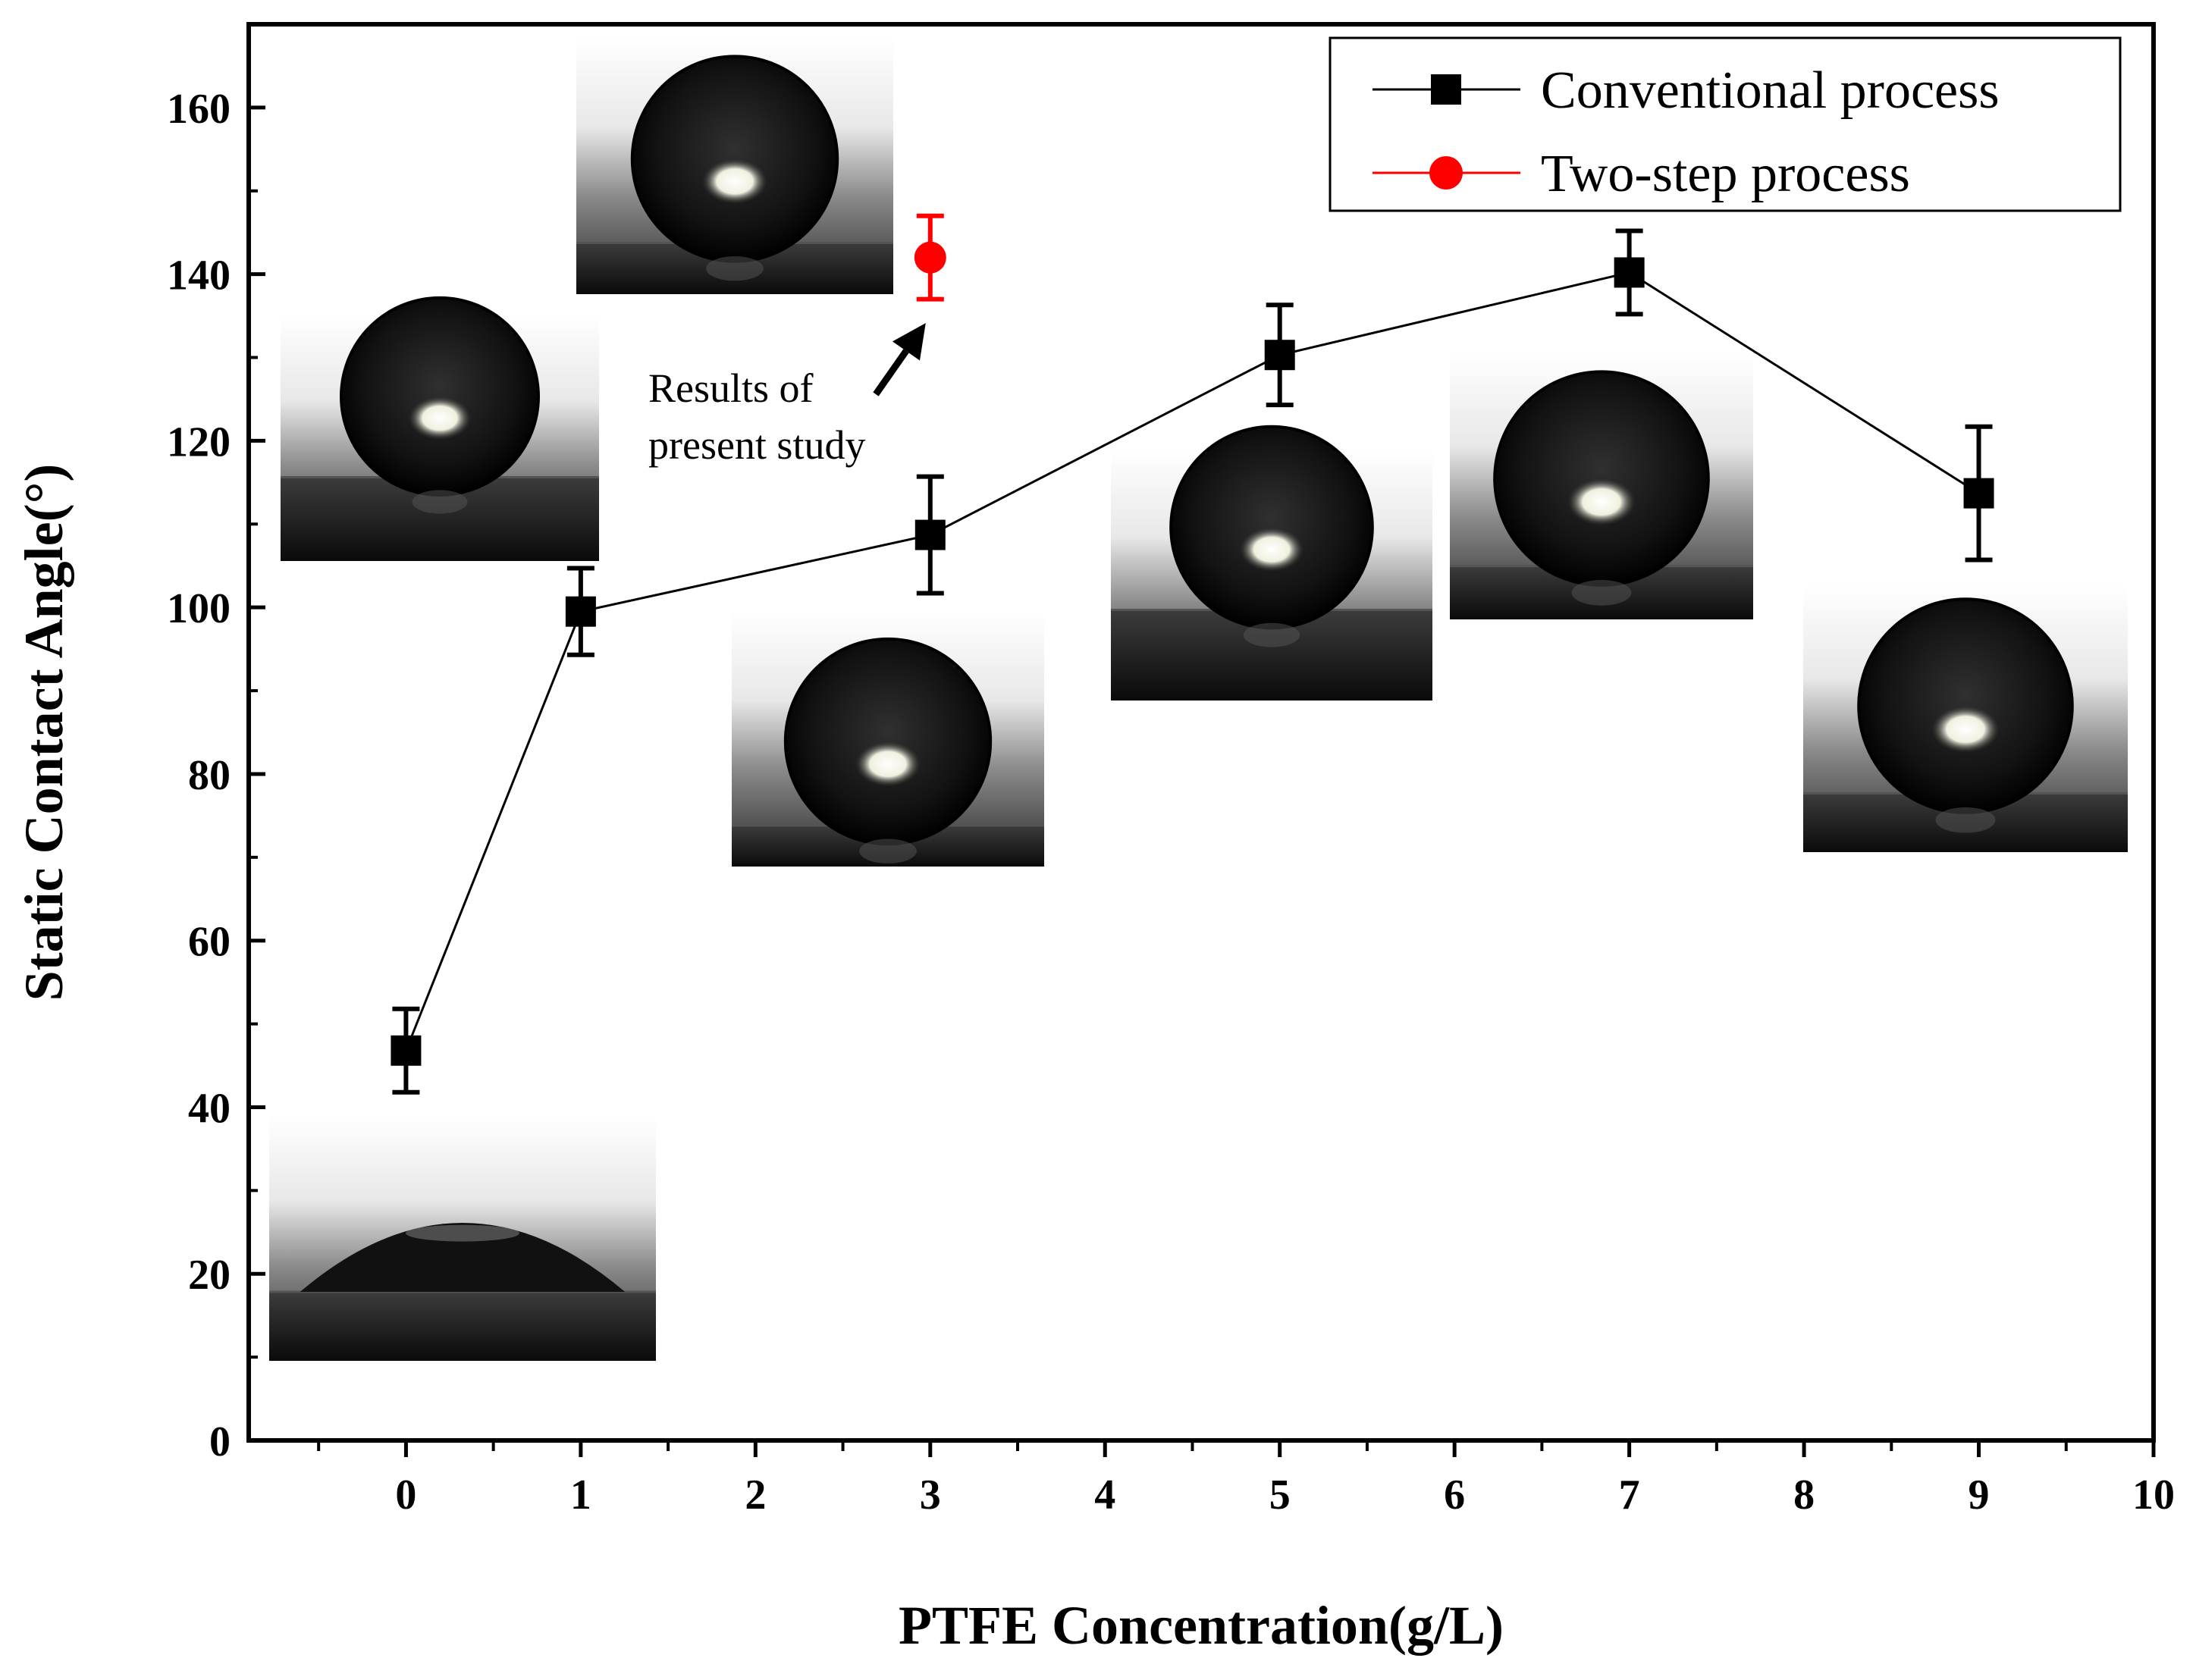  What do you see at coordinates (463, 1326) in the screenshot?
I see `substrate` at bounding box center [463, 1326].